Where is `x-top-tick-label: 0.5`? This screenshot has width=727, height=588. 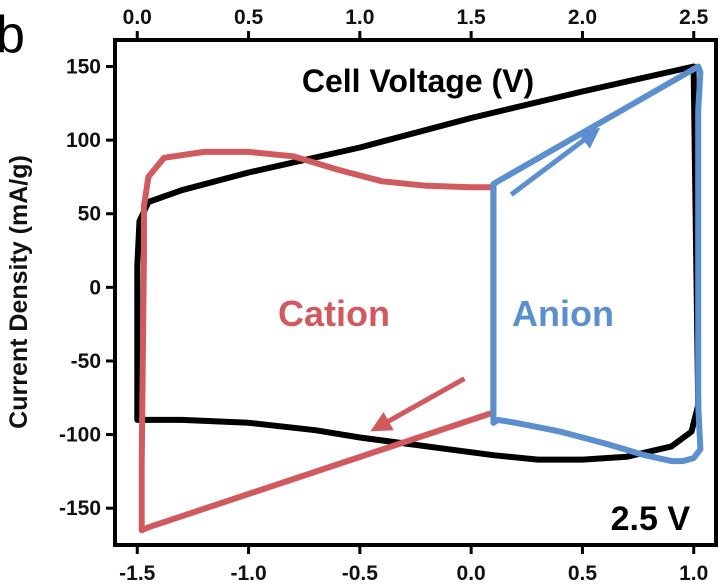 x-top-tick-label: 0.5 is located at coordinates (249, 17).